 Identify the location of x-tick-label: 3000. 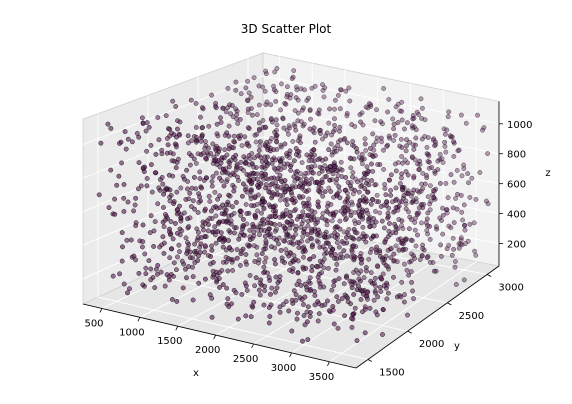
(283, 368).